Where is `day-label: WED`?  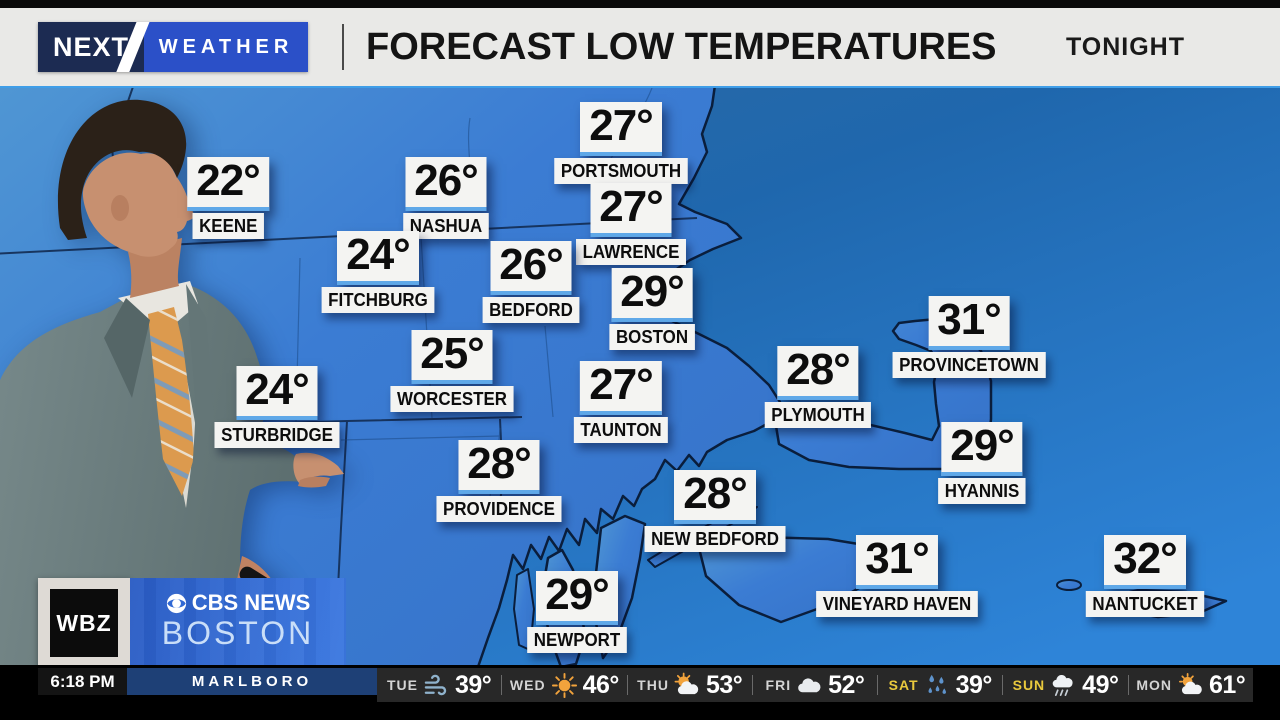
day-label: WED is located at coordinates (527, 685).